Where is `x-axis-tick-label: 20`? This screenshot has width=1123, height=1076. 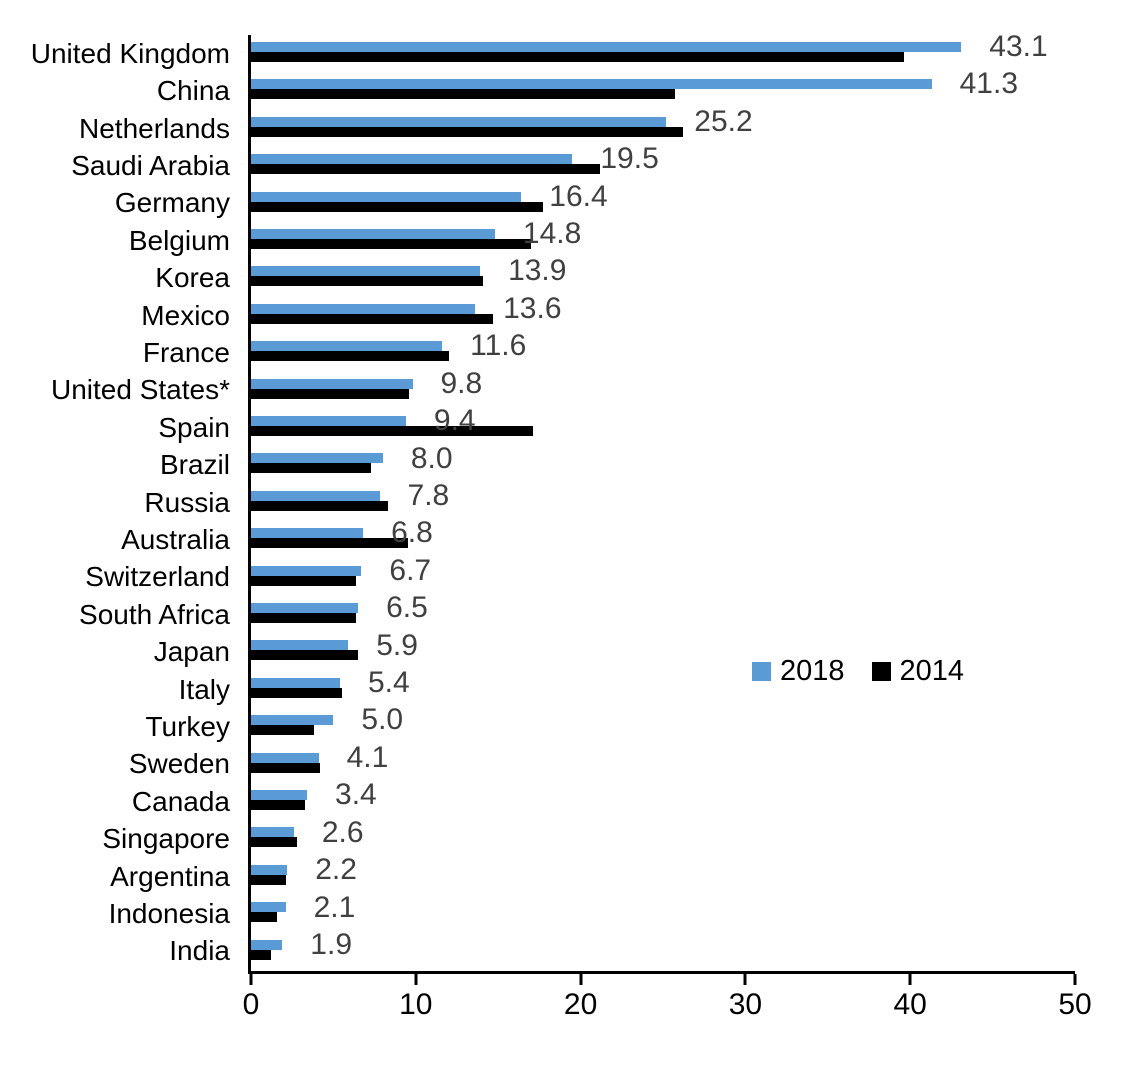 x-axis-tick-label: 20 is located at coordinates (580, 1004).